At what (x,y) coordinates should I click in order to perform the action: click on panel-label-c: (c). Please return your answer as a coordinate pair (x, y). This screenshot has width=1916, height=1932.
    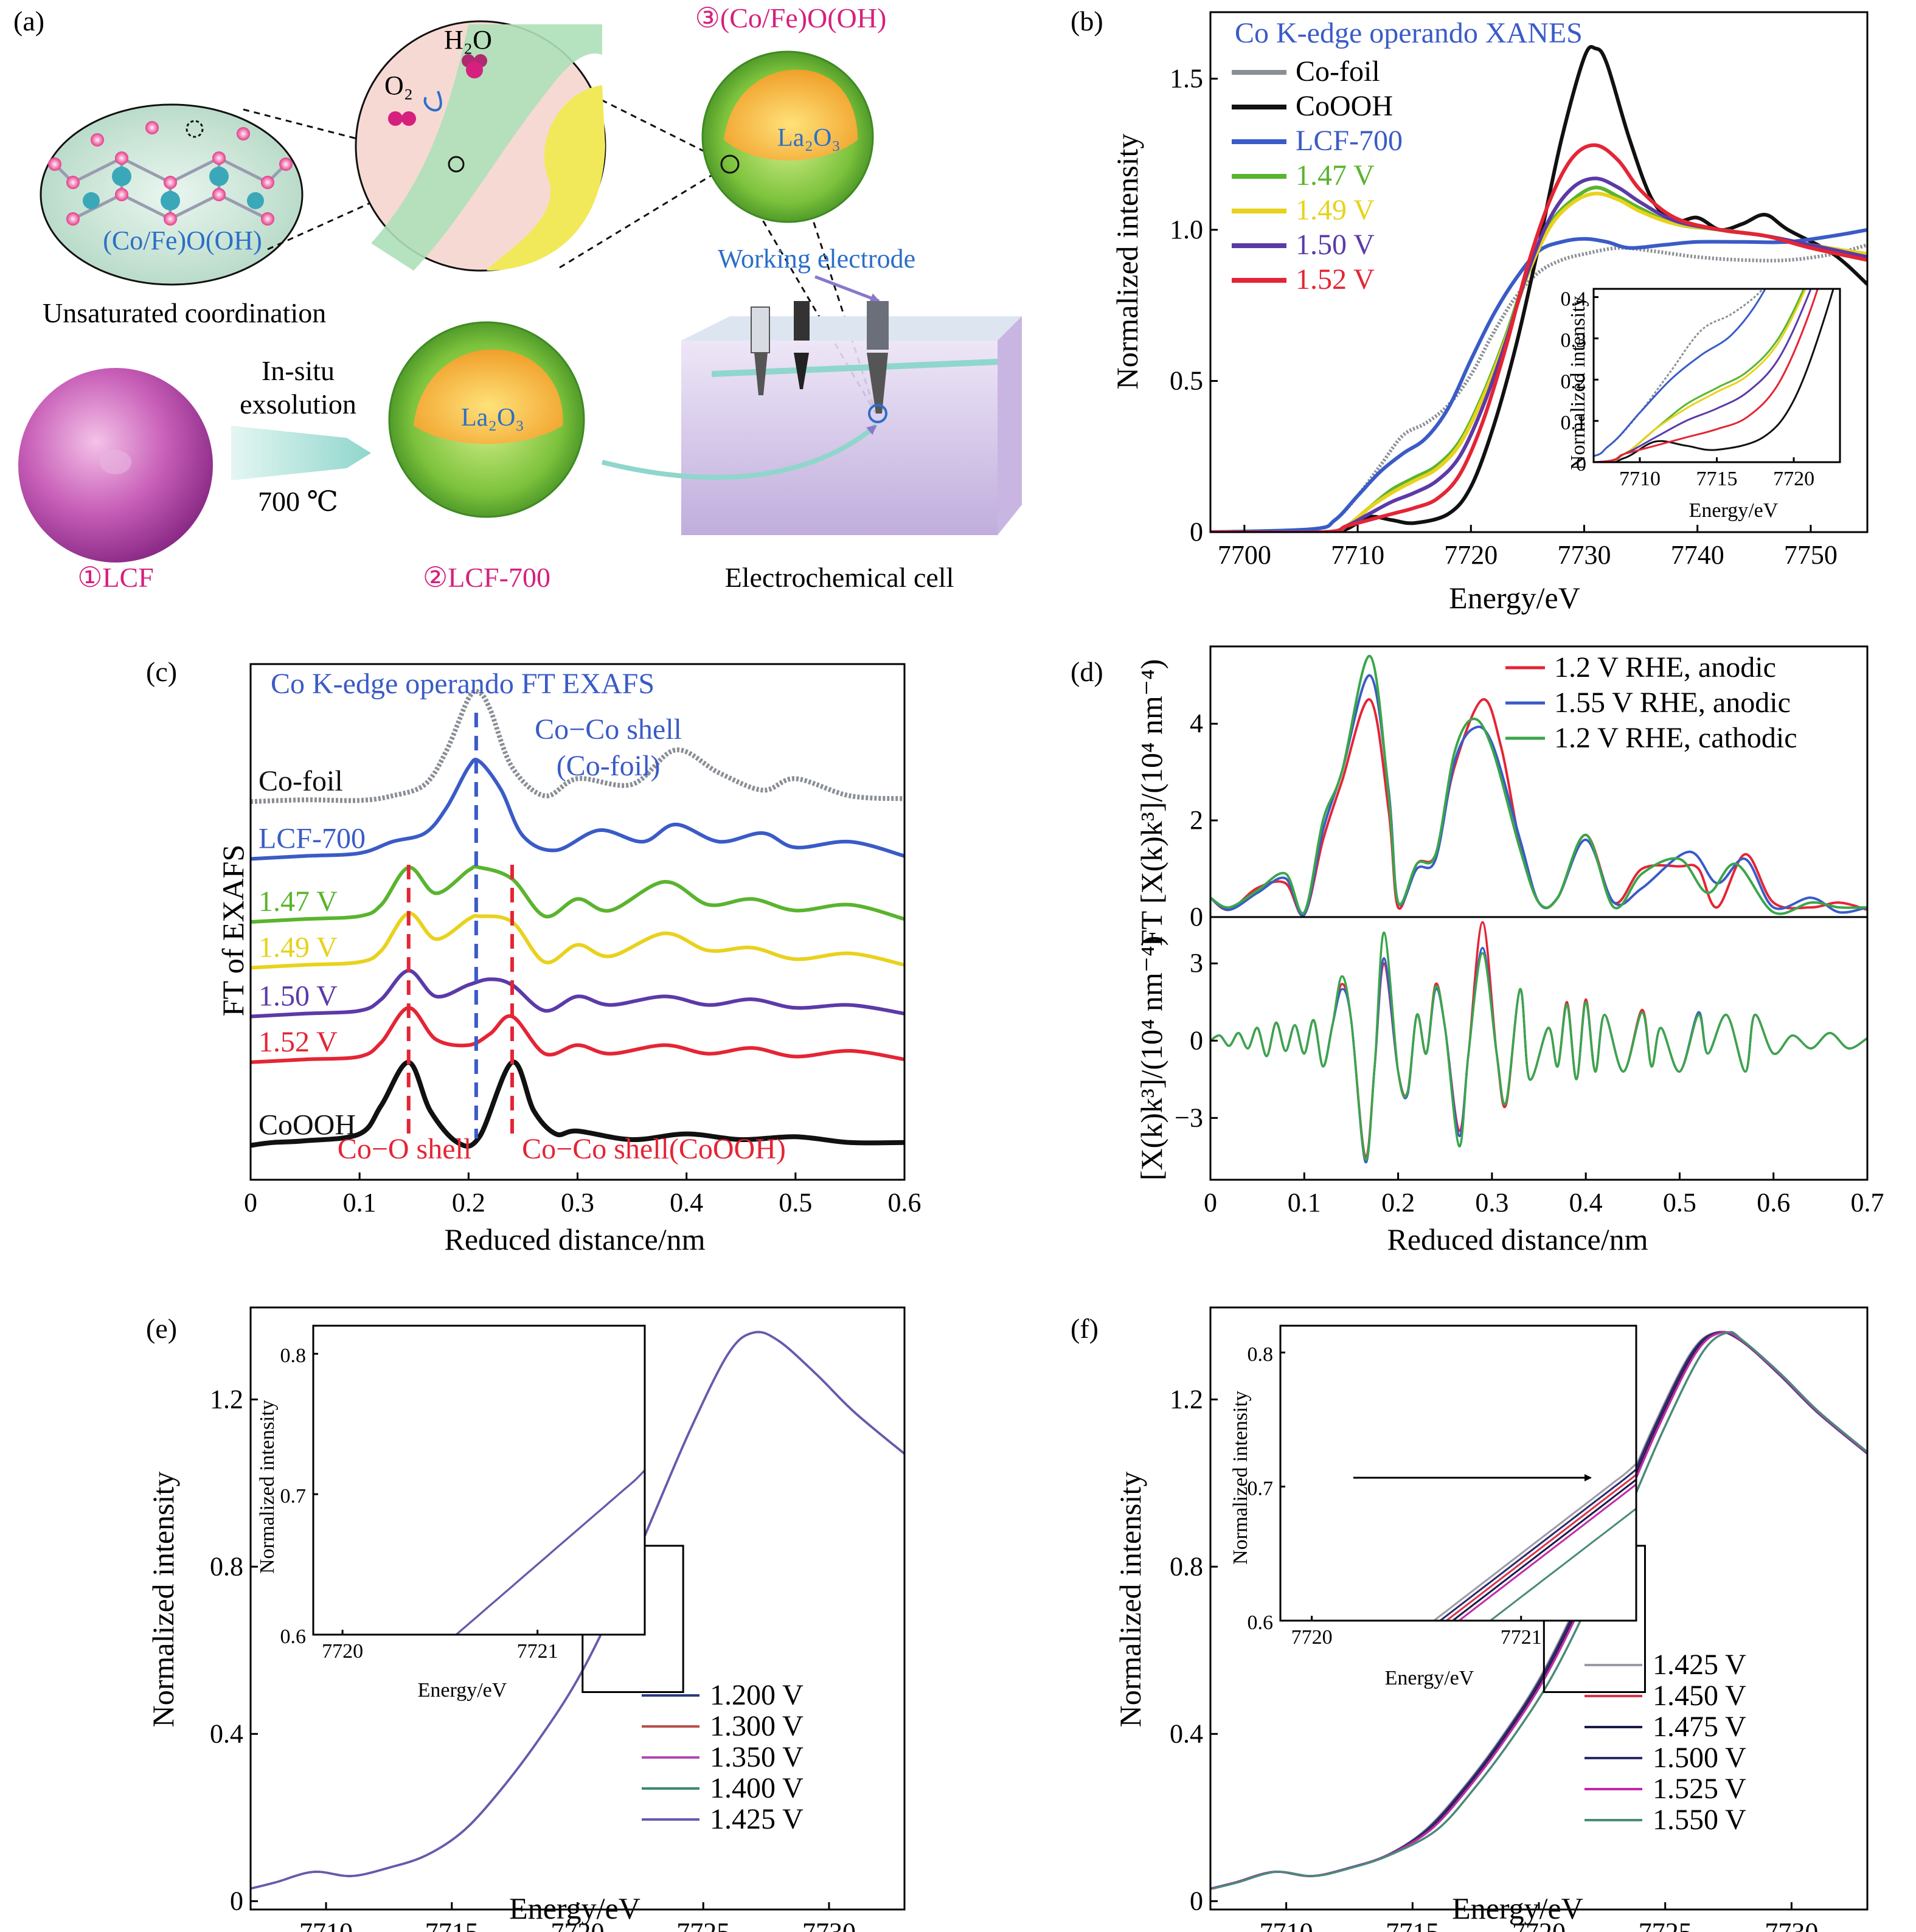
    Looking at the image, I should click on (161, 671).